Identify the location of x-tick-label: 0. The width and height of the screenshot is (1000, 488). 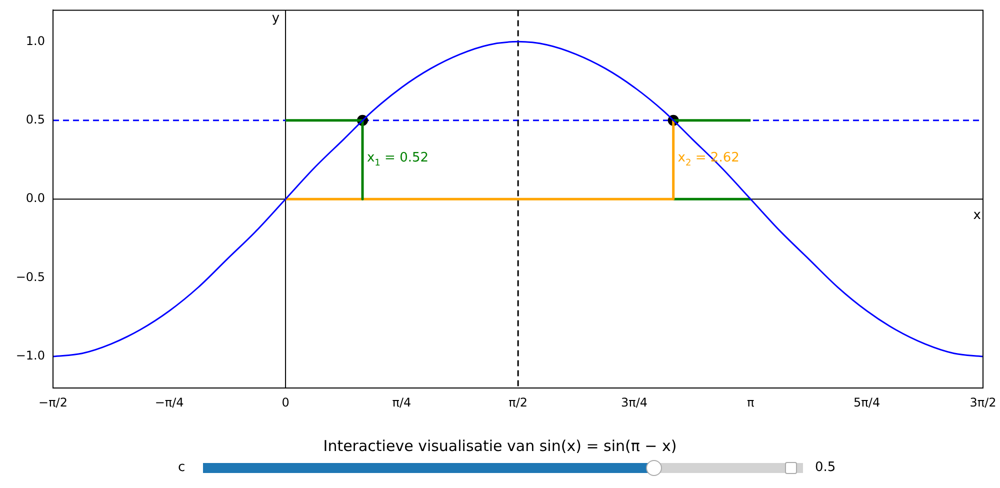
(286, 402).